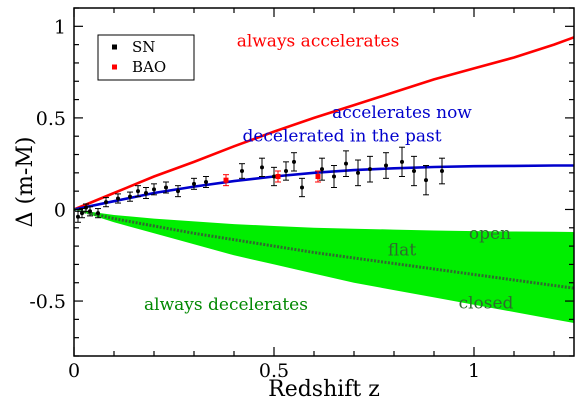  Describe the element at coordinates (274, 371) in the screenshot. I see `x-tick-label: 0.5` at that location.